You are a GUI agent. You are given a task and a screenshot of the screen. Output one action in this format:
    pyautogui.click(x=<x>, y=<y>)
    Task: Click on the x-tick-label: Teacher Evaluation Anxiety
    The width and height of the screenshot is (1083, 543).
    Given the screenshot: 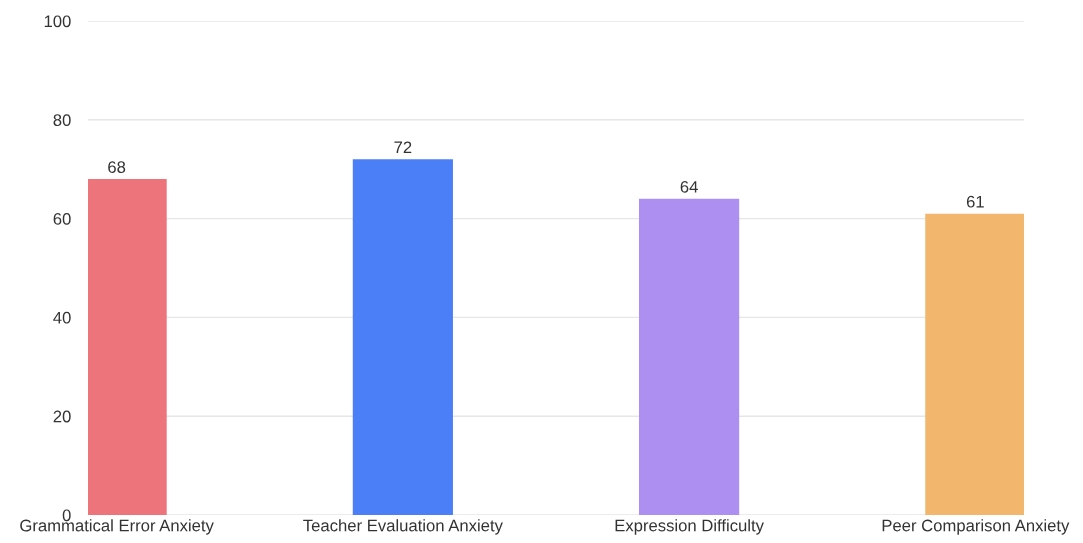 What is the action you would take?
    pyautogui.click(x=403, y=527)
    